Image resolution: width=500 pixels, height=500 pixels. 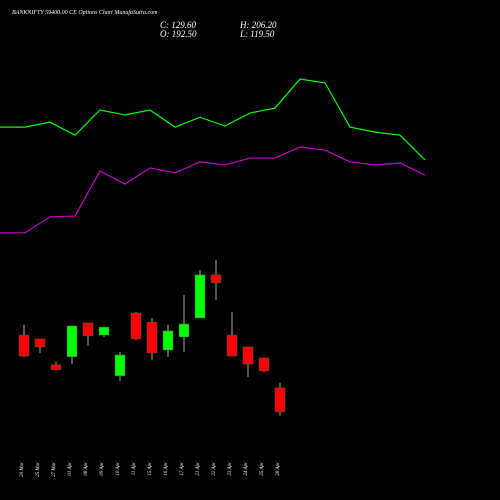 I want to click on x-tick-label: 23 Apr, so click(x=230, y=469).